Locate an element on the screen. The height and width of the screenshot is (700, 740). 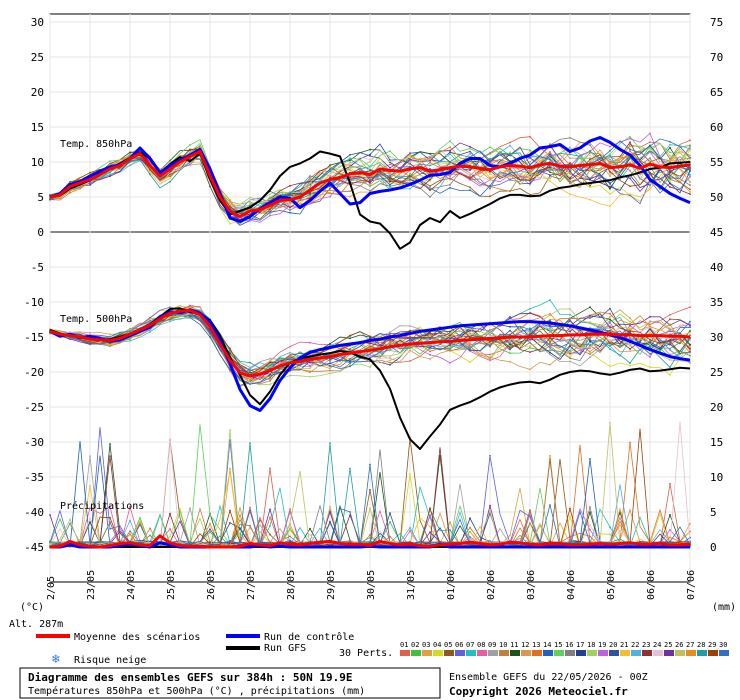
pert-number: 07 is located at coordinates (470, 645).